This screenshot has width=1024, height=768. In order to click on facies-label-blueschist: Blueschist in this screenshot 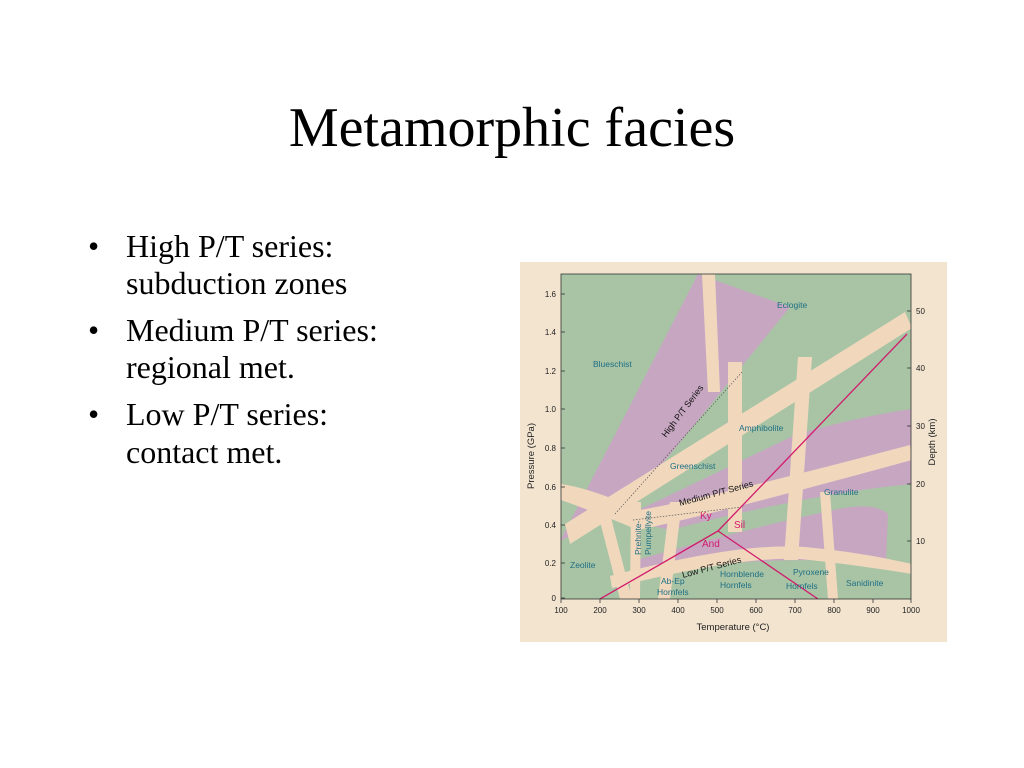, I will do `click(612, 364)`.